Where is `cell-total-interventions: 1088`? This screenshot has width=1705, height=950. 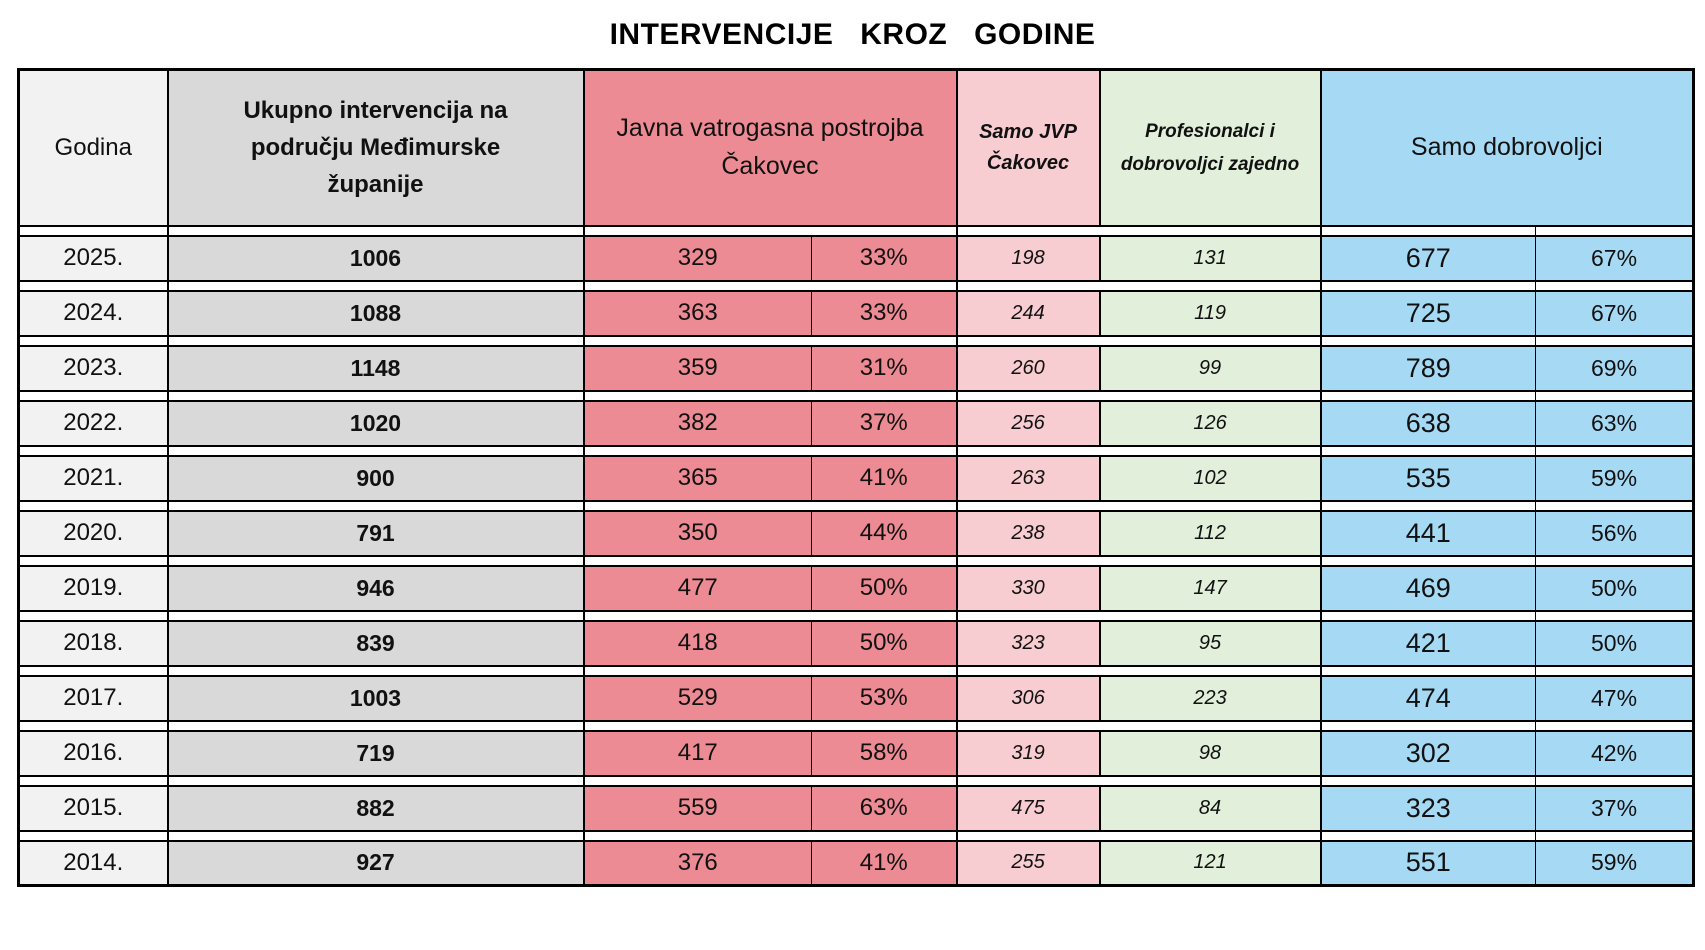 cell-total-interventions: 1088 is located at coordinates (375, 313).